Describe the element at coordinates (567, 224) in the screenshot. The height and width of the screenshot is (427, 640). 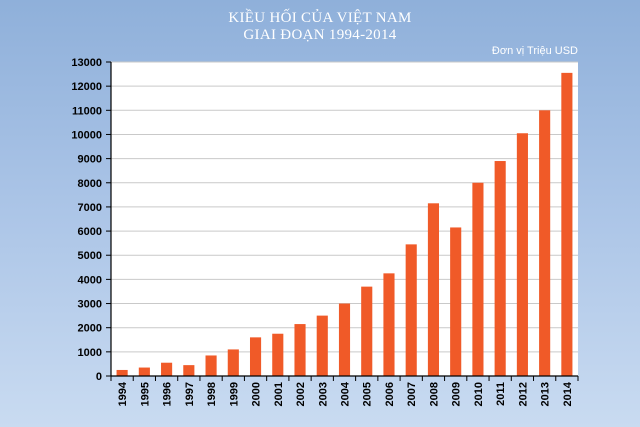
I see `bar-2014` at that location.